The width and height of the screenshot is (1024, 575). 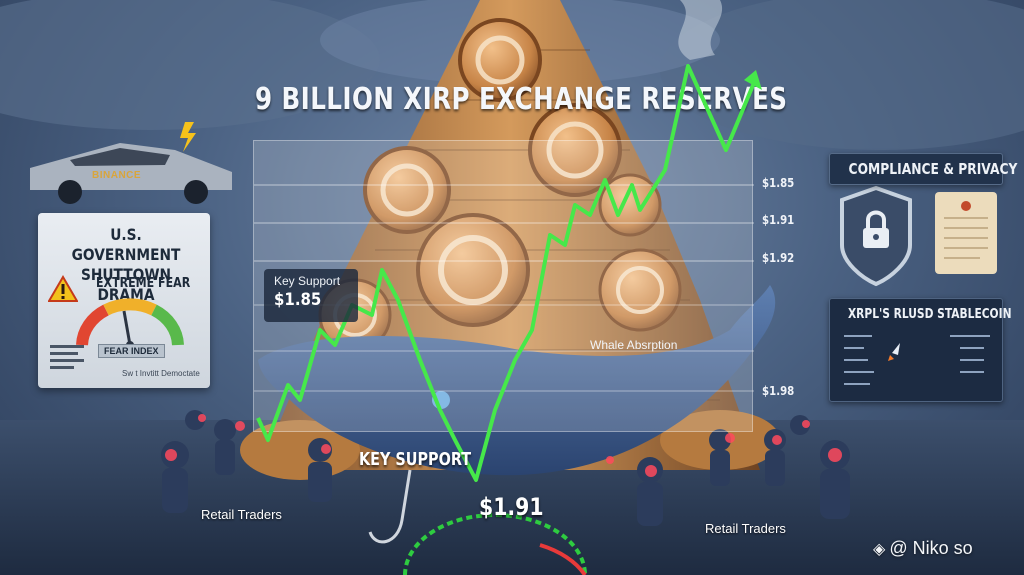 I want to click on key-support-box: Key Support $1.85, so click(x=311, y=295).